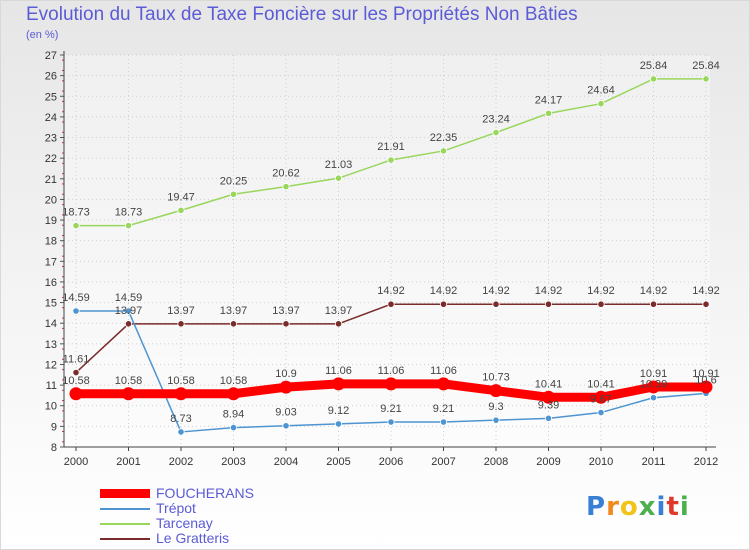  Describe the element at coordinates (613, 507) in the screenshot. I see `logo-letter: r` at that location.